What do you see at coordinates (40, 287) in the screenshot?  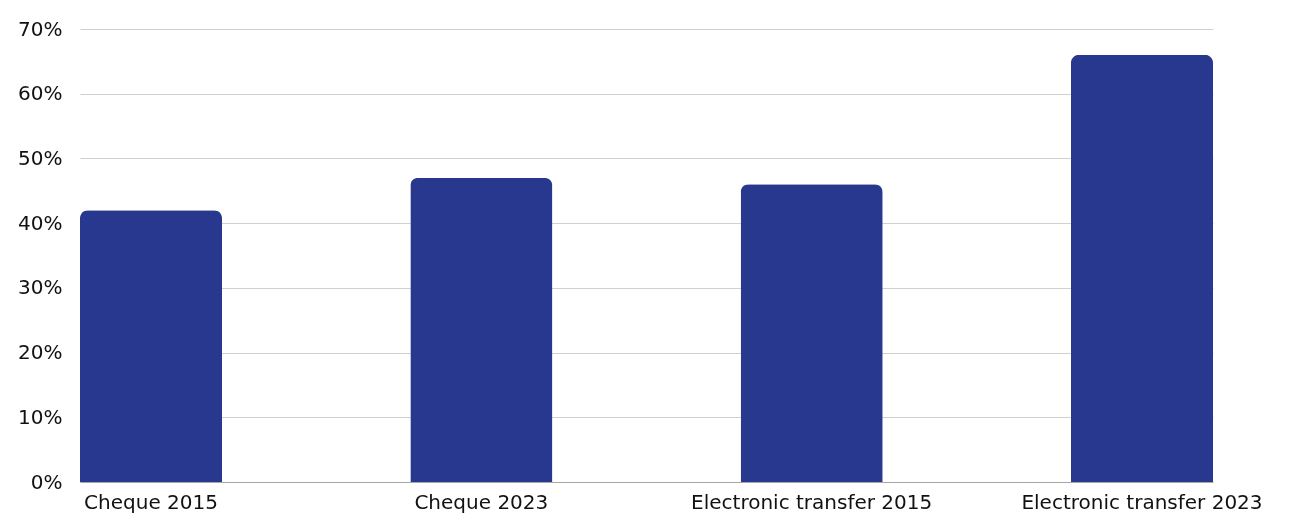 I see `y-tick-label: 30%` at bounding box center [40, 287].